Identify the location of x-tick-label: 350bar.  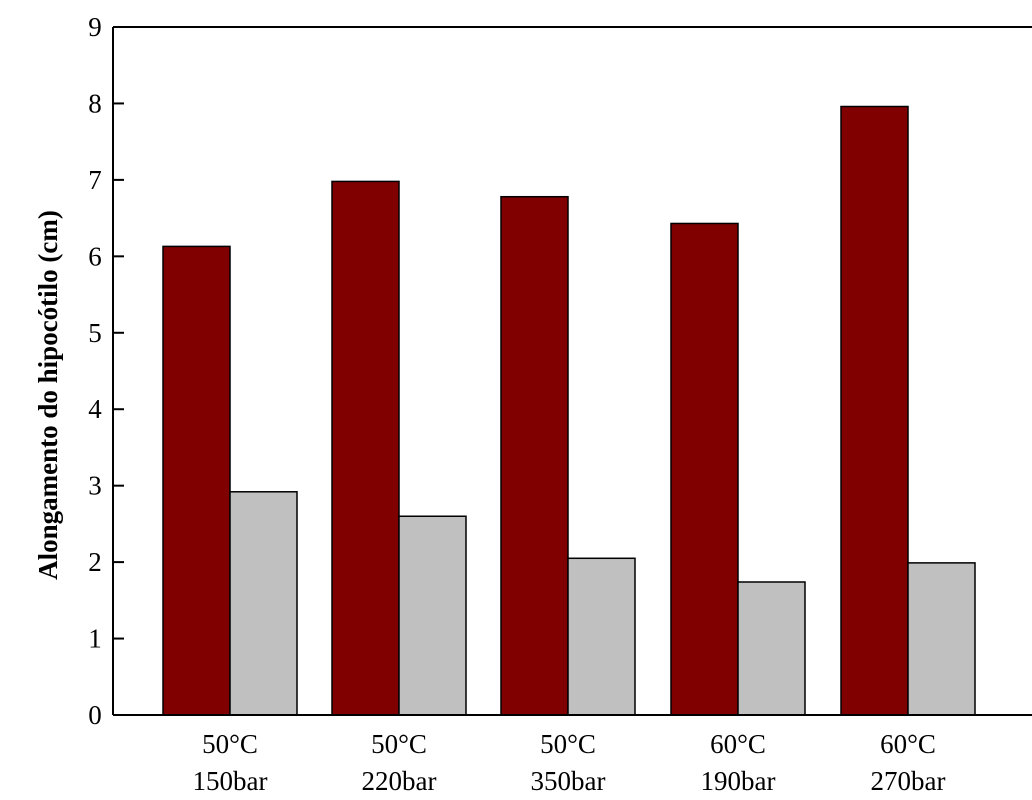
(568, 781).